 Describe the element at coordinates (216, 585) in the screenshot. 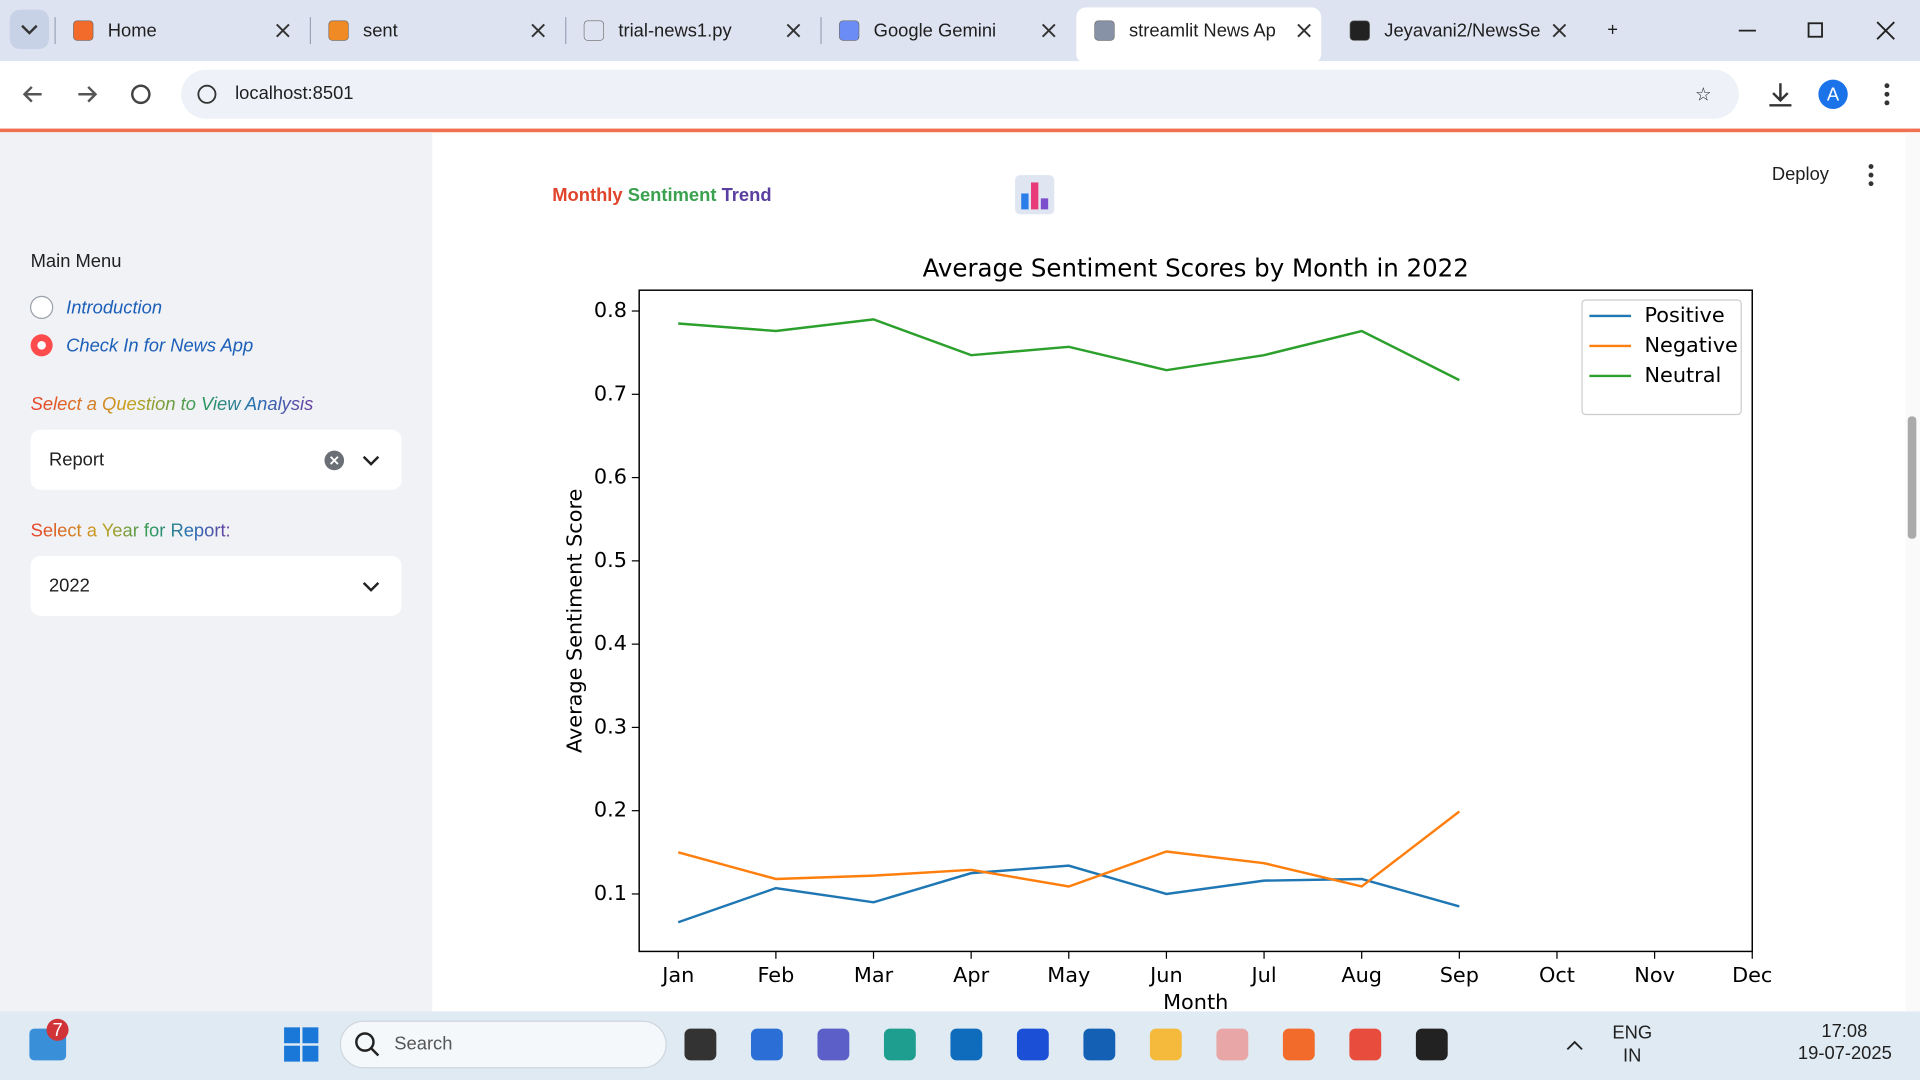

I see `year-select` at that location.